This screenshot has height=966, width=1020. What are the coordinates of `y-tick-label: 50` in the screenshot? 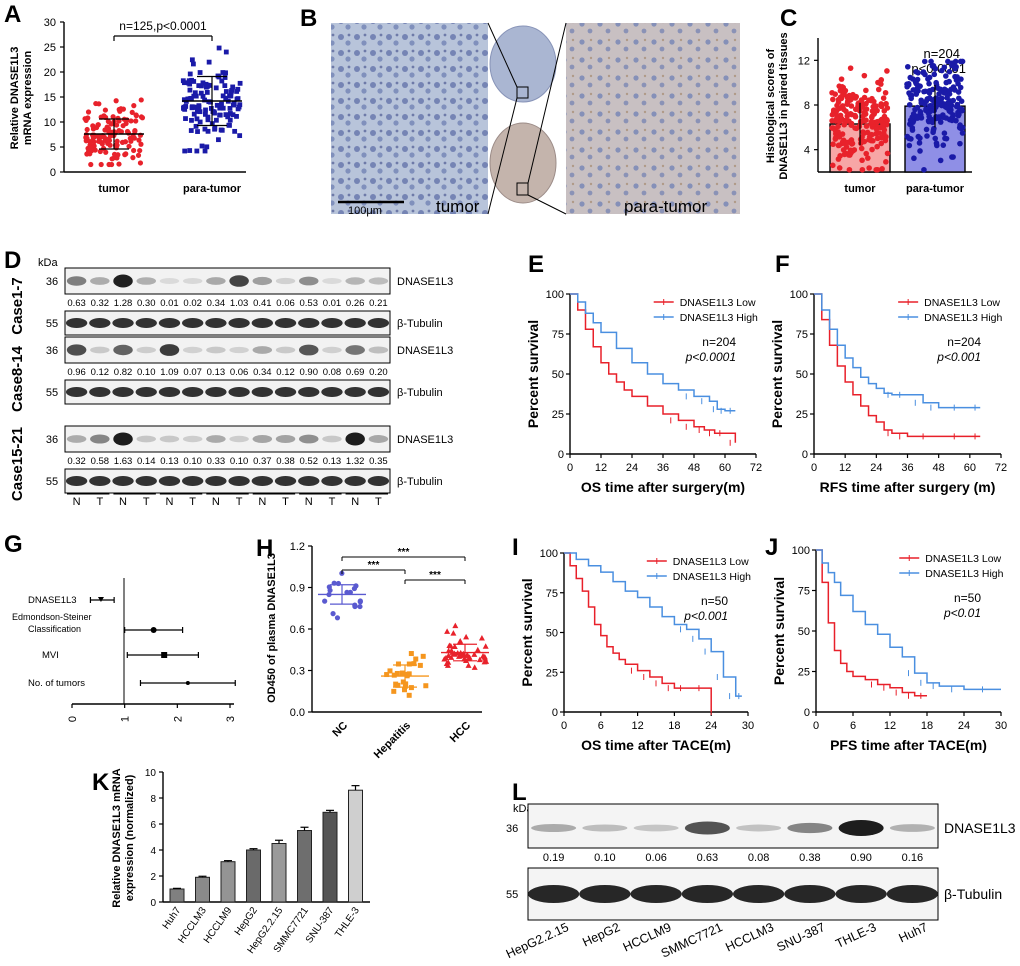 It's located at (558, 375).